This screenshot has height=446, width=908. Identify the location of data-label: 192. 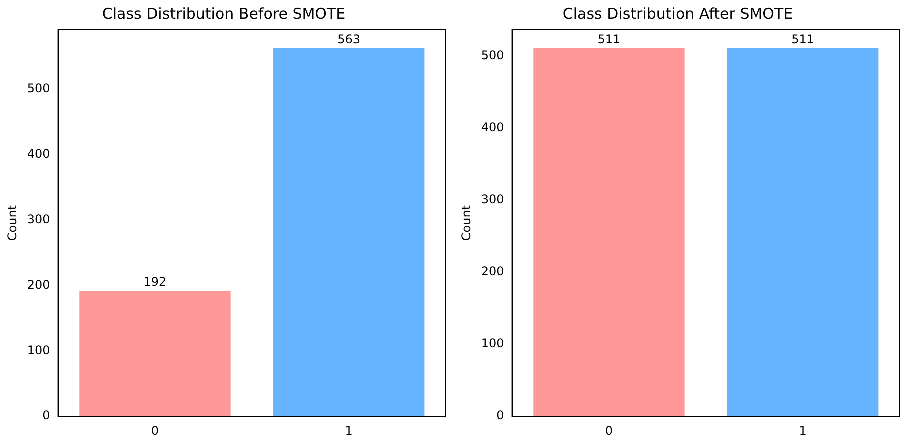
(155, 282).